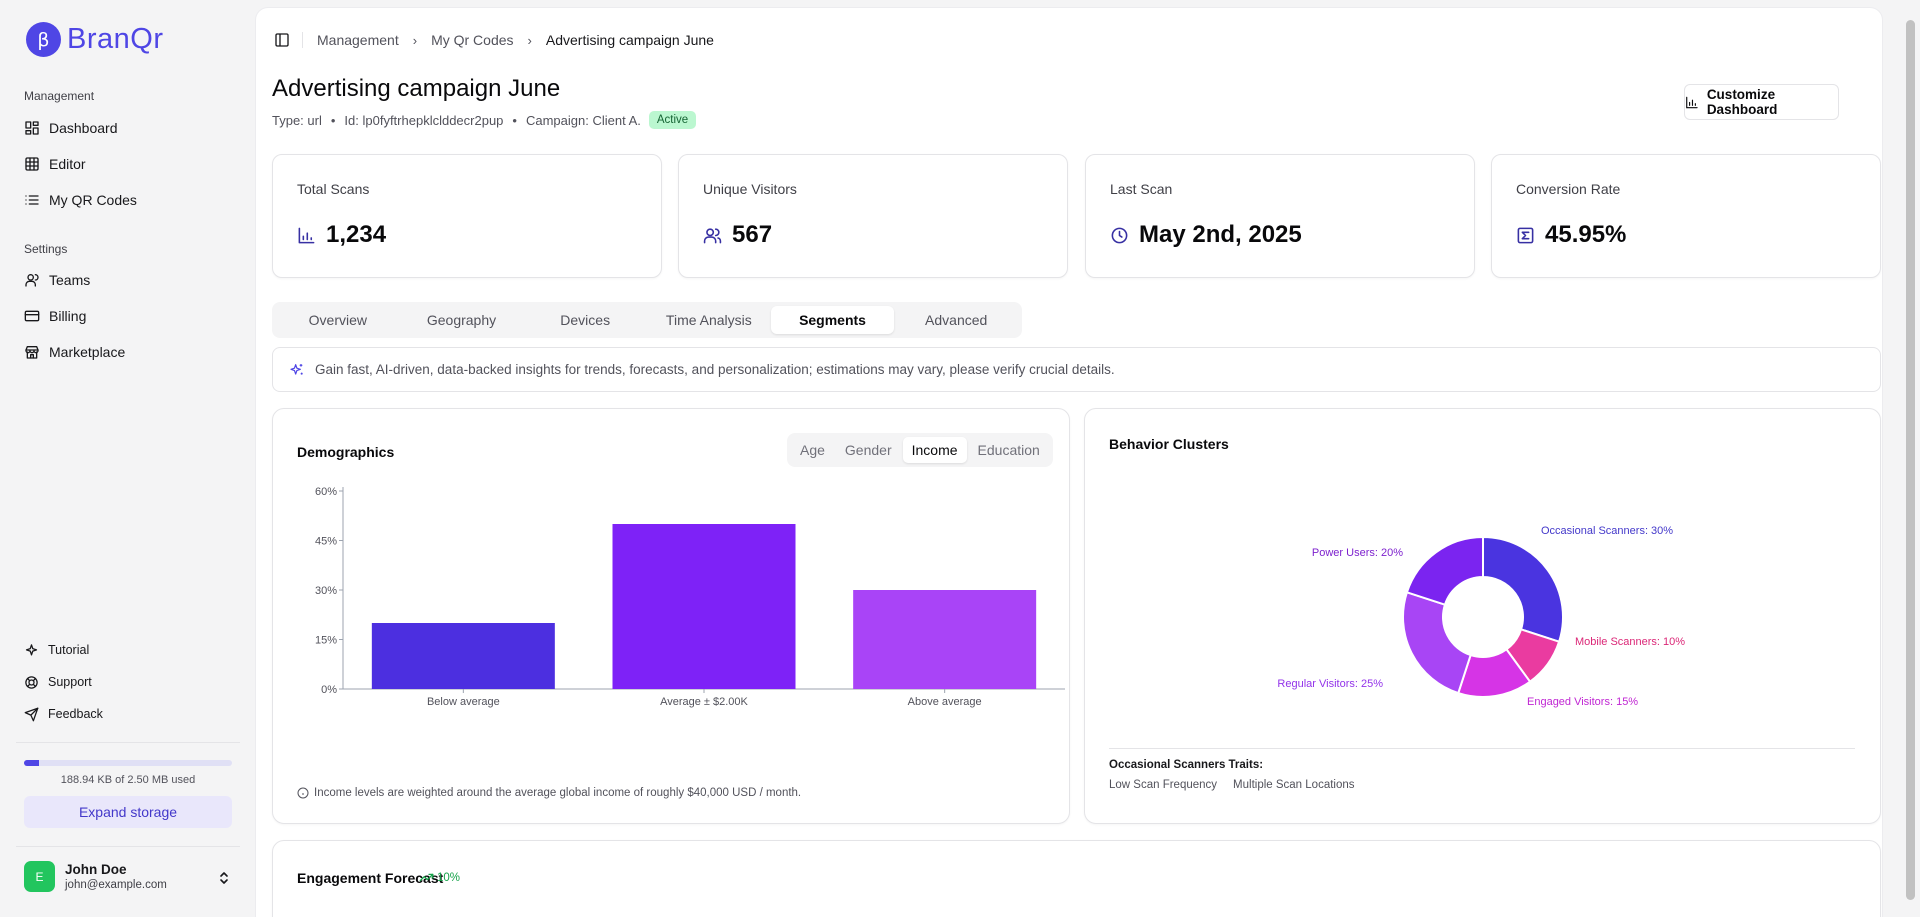 The width and height of the screenshot is (1920, 917). What do you see at coordinates (303, 793) in the screenshot?
I see `info-icon` at bounding box center [303, 793].